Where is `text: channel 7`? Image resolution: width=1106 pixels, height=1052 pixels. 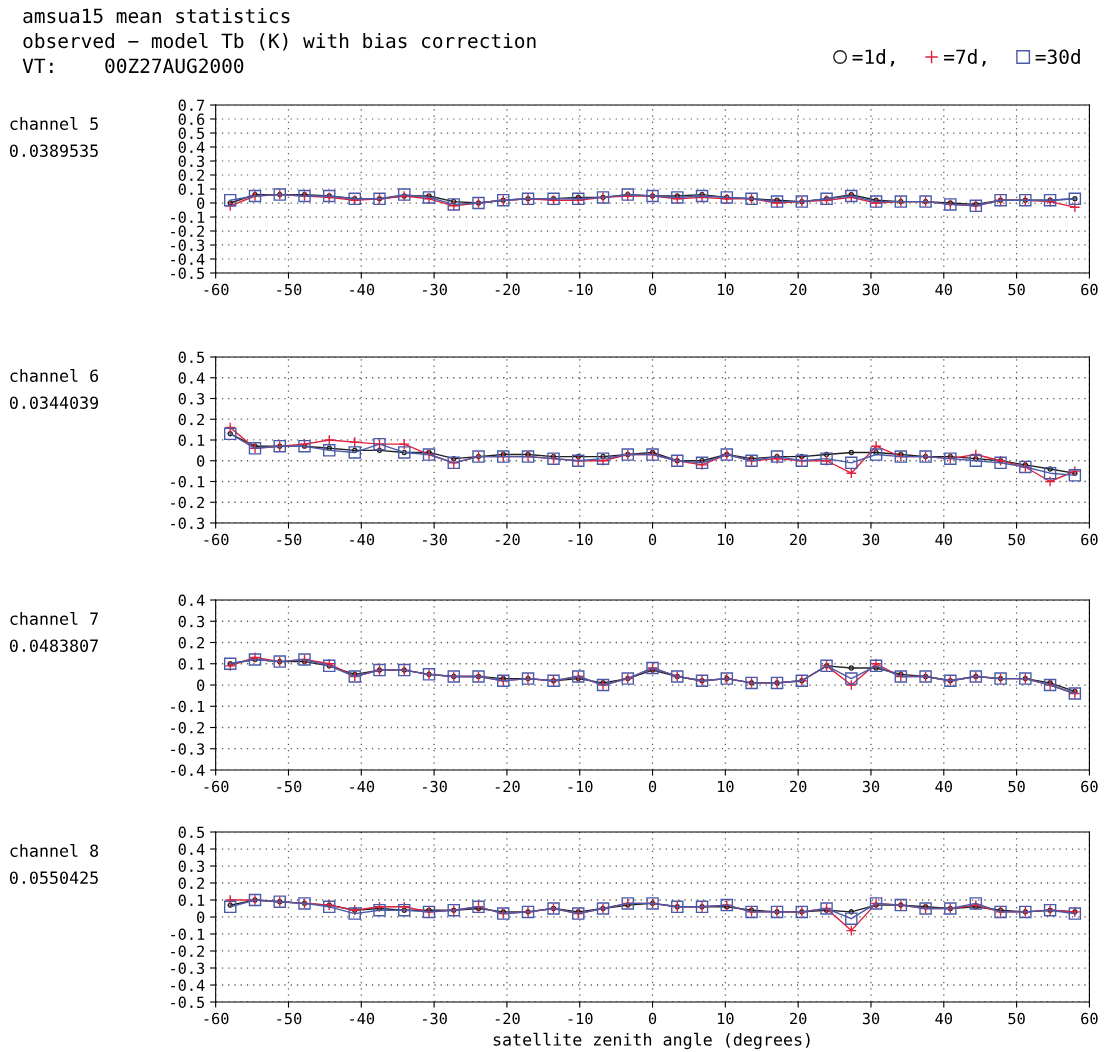 text: channel 7 is located at coordinates (54, 618).